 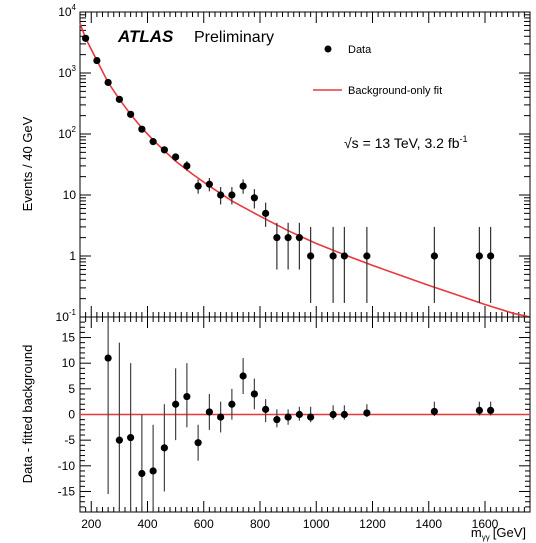 I want to click on x-tick-label: 1400, so click(x=428, y=524).